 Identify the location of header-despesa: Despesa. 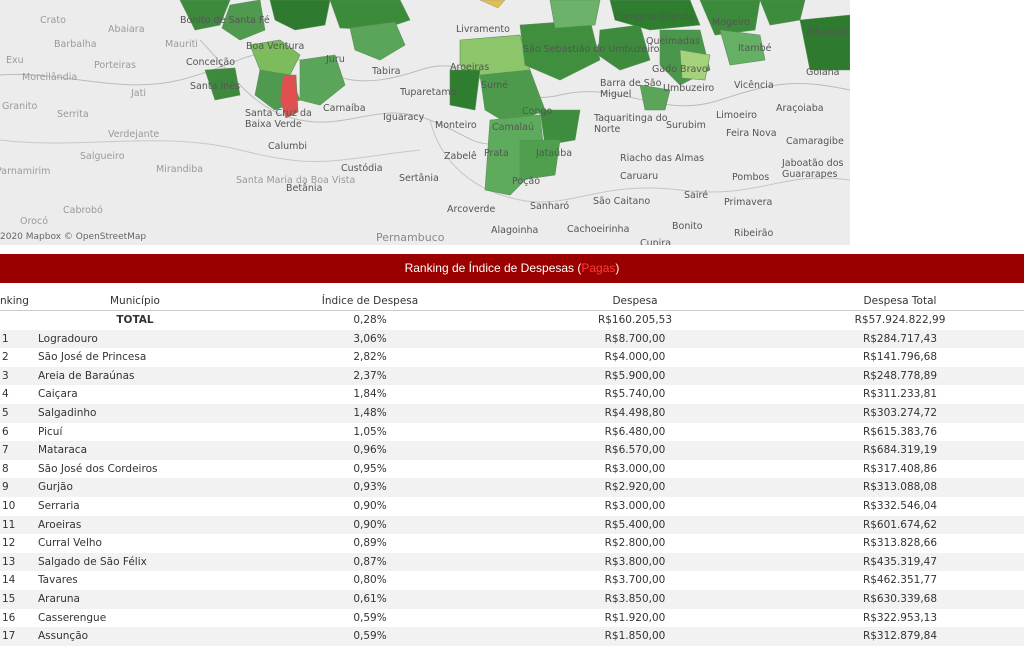
(635, 301).